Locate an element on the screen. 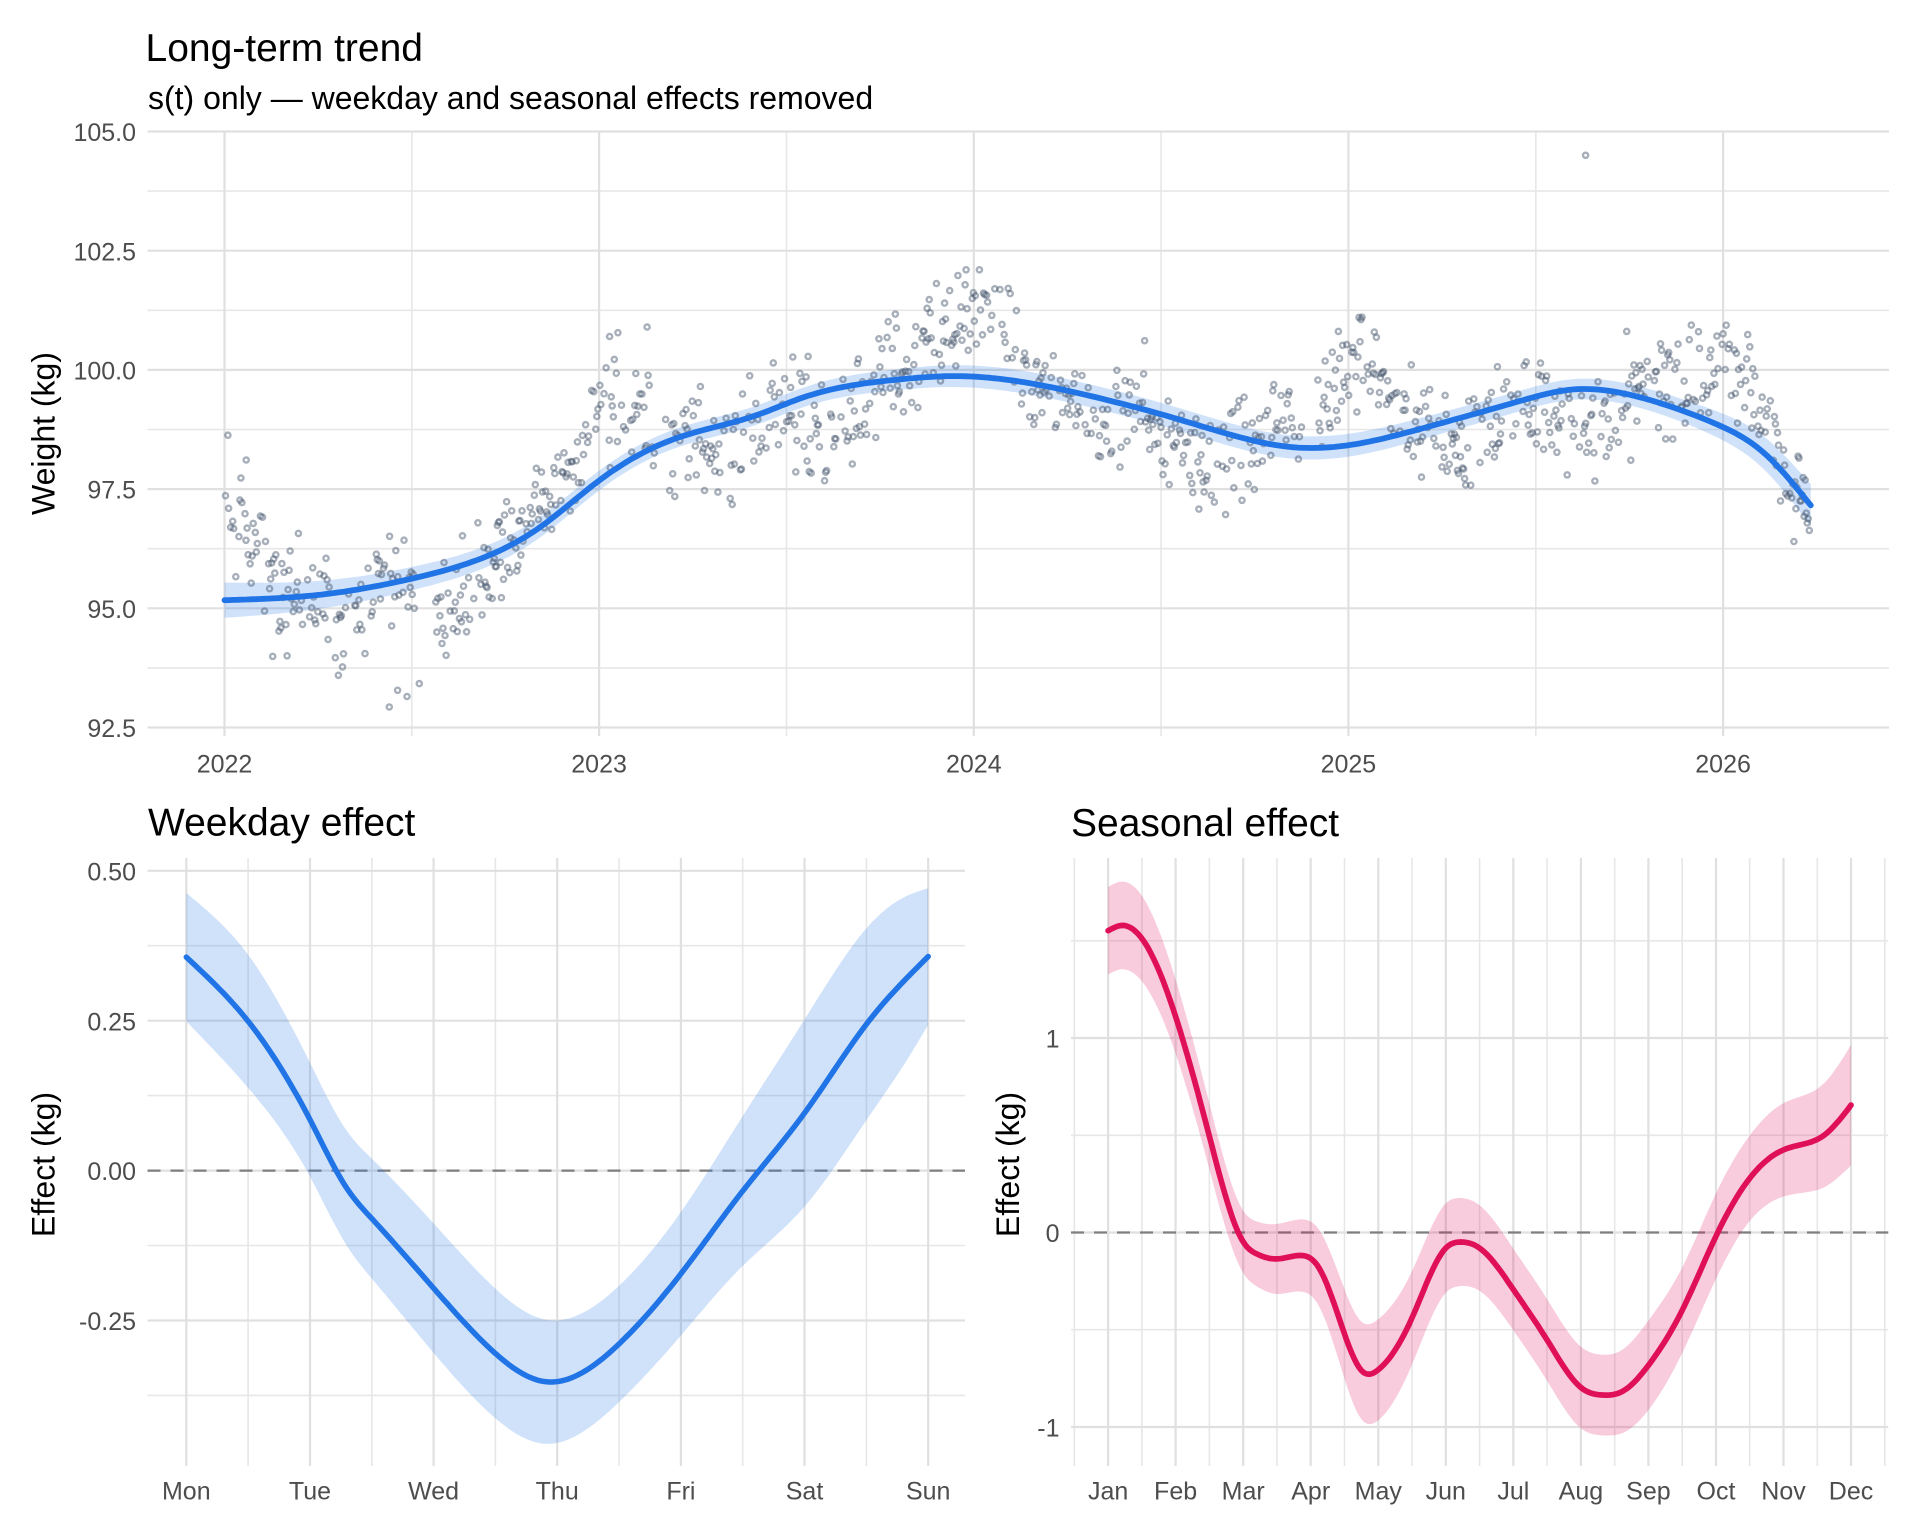  svg-text: Seasonal effect is located at coordinates (1205, 823).